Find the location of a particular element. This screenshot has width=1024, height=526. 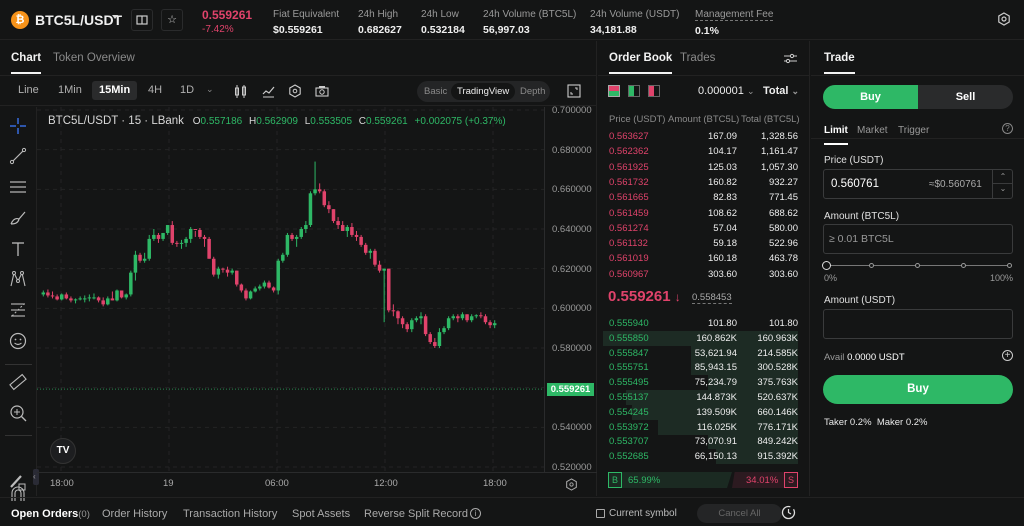

ask-row: 0.560967 303.60 303.60 is located at coordinates (703, 274).